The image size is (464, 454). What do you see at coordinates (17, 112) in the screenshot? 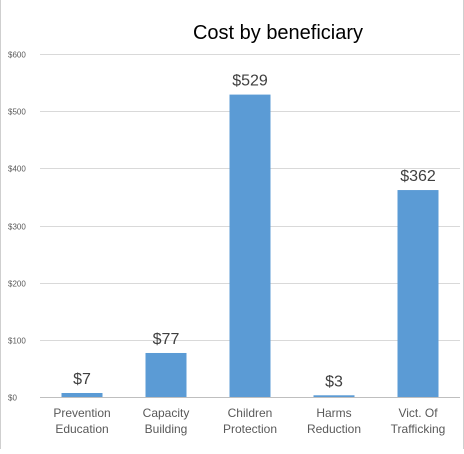
I see `y-tick-label: $500` at bounding box center [17, 112].